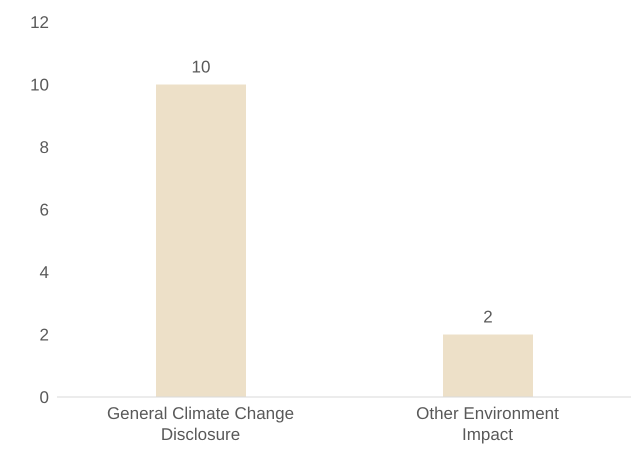 The image size is (631, 476). I want to click on y-tick-label: 0, so click(44, 398).